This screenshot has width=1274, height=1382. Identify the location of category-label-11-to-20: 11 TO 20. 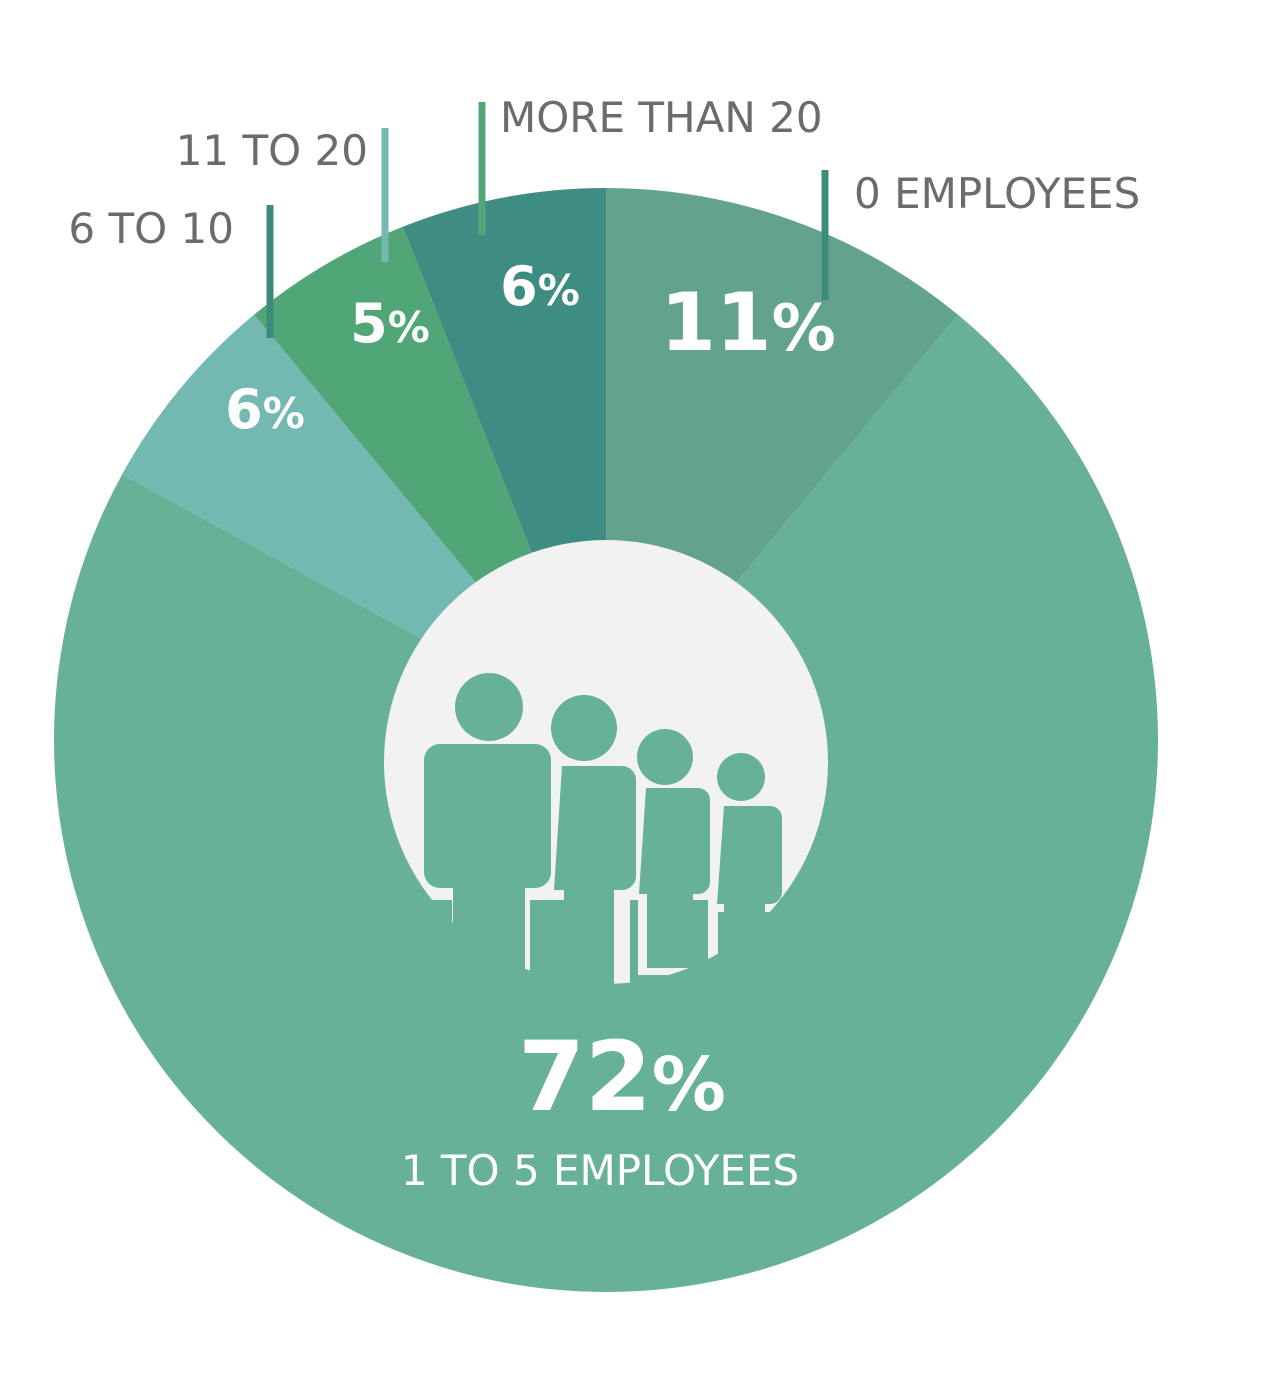
(272, 150).